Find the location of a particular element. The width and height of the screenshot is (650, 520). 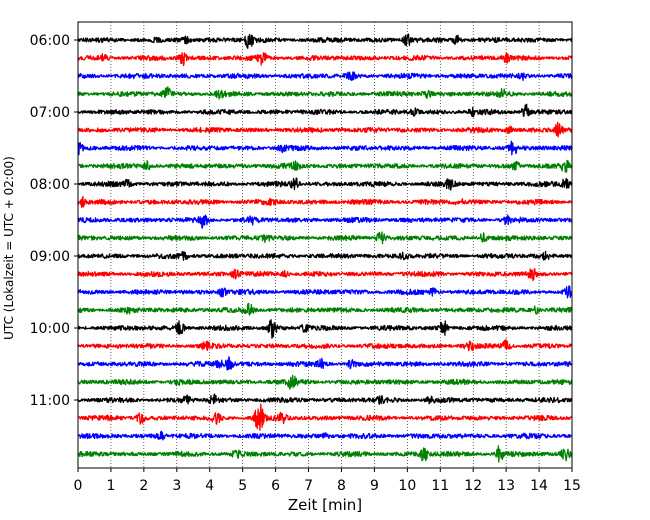

x-tick-label: 0 is located at coordinates (78, 486).